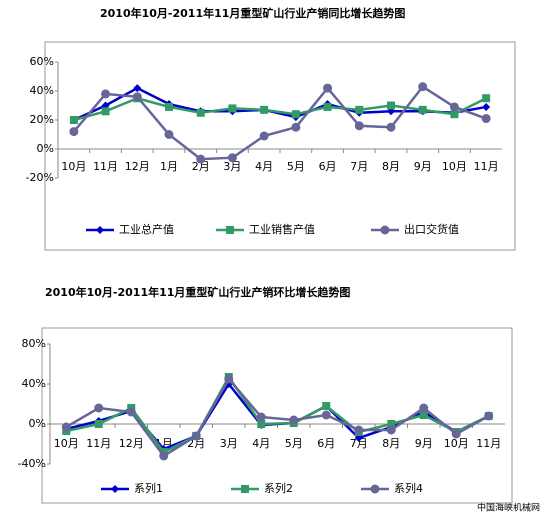 The width and height of the screenshot is (546, 516). What do you see at coordinates (146, 229) in the screenshot?
I see `legend-label: 工业总产值` at bounding box center [146, 229].